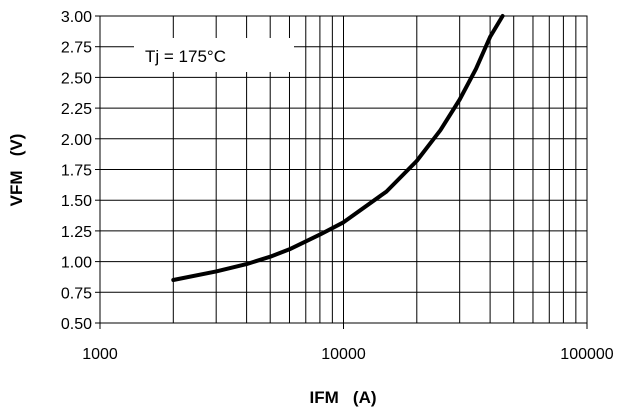 The image size is (626, 412). What do you see at coordinates (76, 48) in the screenshot?
I see `y-tick-label: 2.75` at bounding box center [76, 48].